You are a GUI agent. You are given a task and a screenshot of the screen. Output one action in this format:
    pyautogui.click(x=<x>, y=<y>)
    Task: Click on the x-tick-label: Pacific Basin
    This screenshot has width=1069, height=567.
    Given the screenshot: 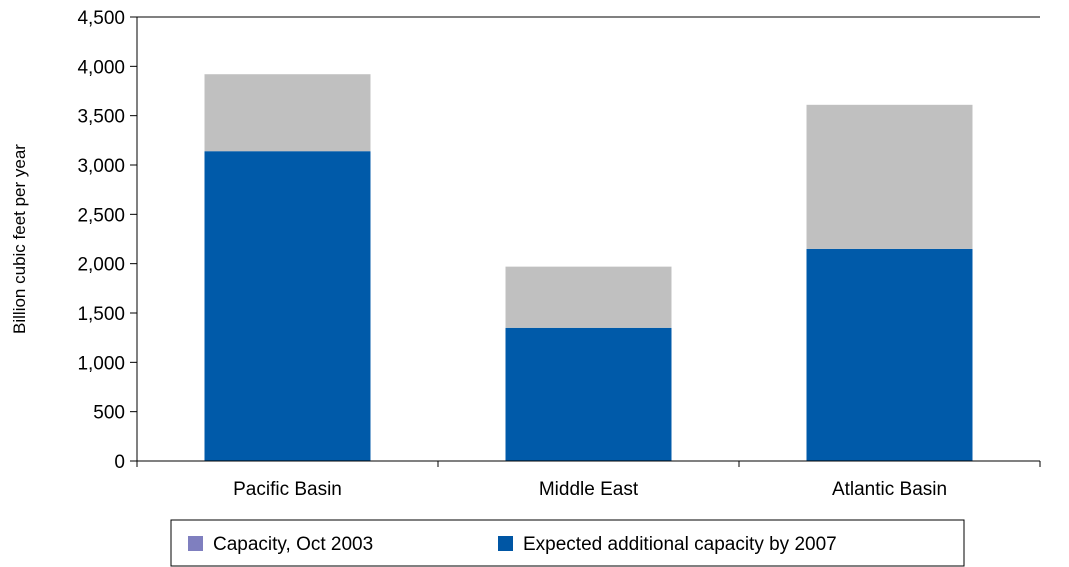 What is the action you would take?
    pyautogui.click(x=287, y=489)
    